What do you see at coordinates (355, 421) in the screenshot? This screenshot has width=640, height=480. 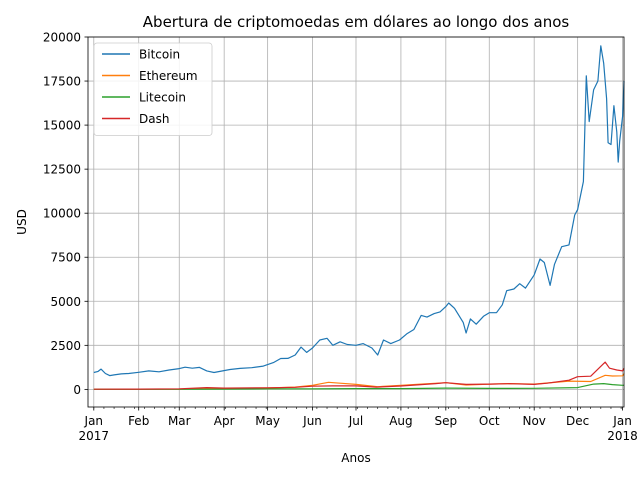 I see `x-tick-label: Jul` at bounding box center [355, 421].